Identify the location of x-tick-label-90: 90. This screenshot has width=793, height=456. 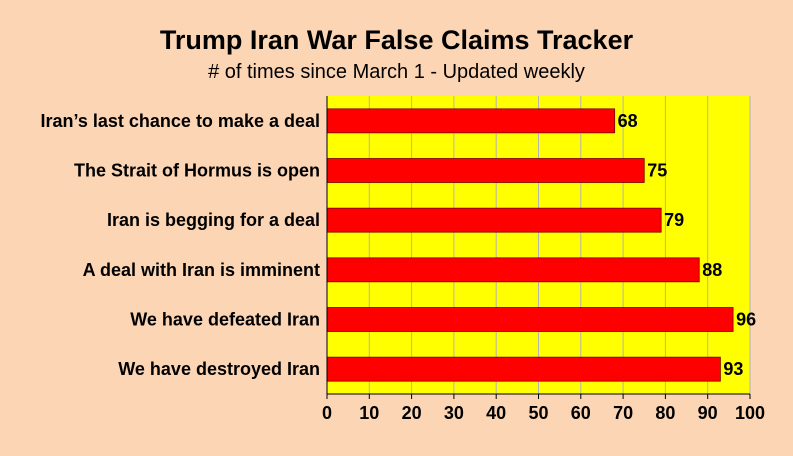
(708, 413).